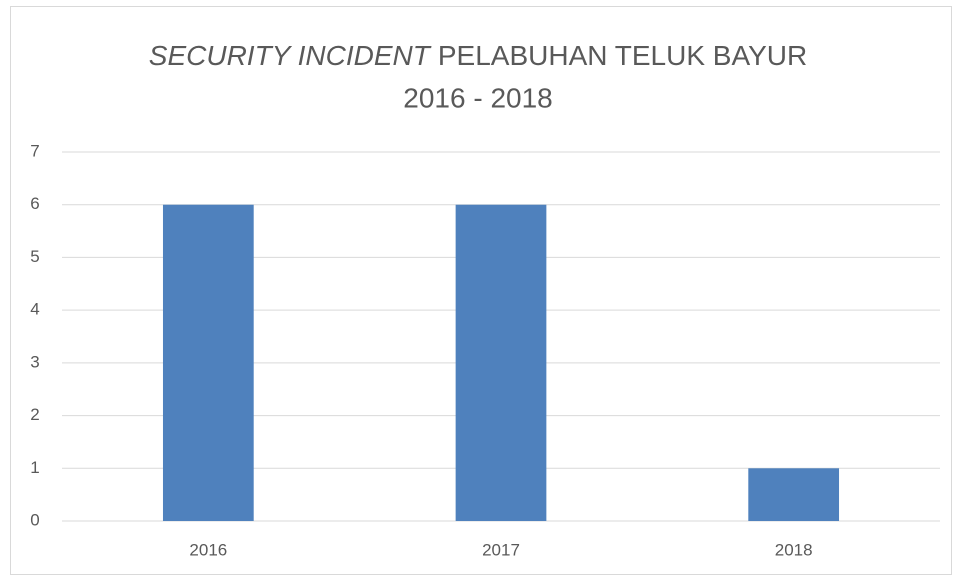  I want to click on x-tick-label: 2017, so click(501, 549).